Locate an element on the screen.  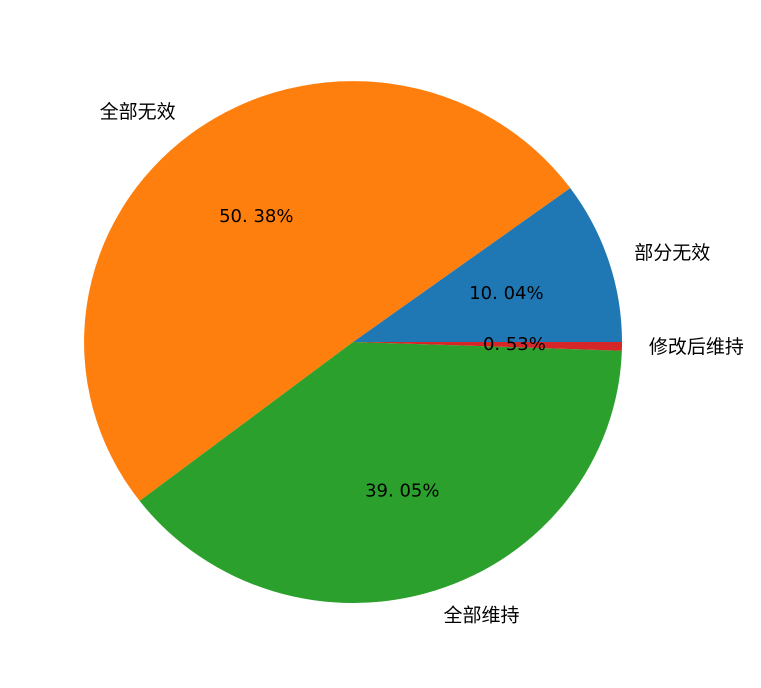
slice-percent-label: 0. 53% is located at coordinates (514, 344).